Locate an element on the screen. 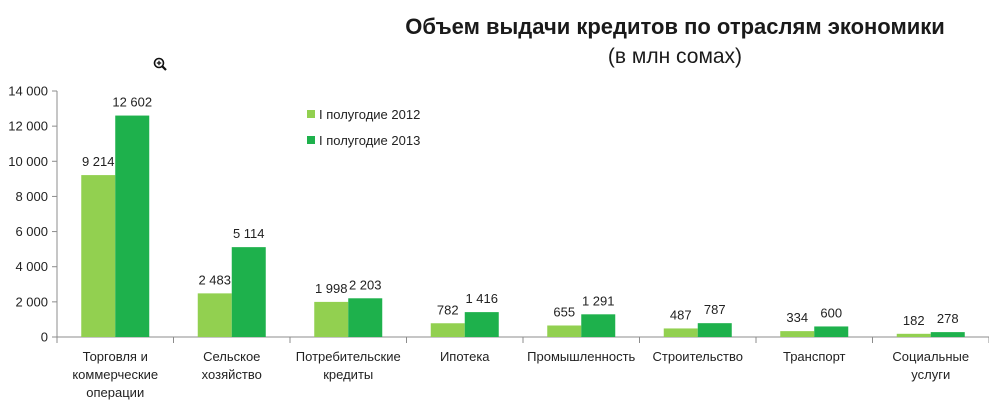 This screenshot has width=989, height=408. data-label: 487 is located at coordinates (681, 314).